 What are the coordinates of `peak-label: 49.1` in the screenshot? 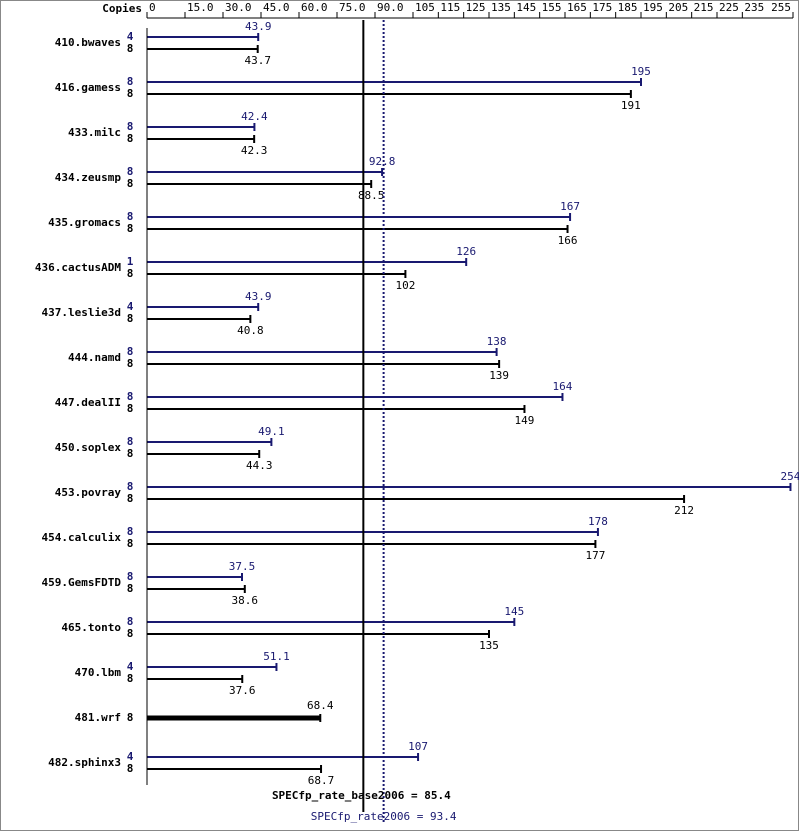 It's located at (271, 431).